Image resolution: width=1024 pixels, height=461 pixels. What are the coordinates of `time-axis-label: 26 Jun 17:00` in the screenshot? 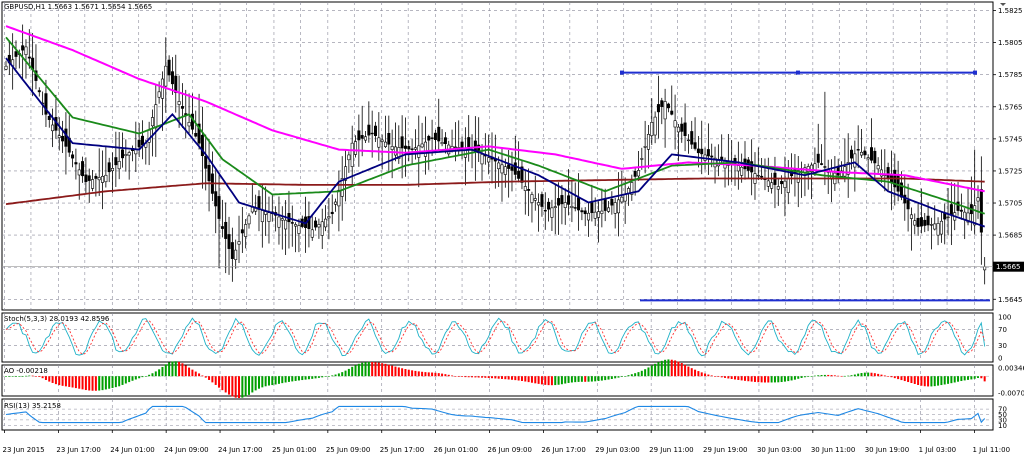 It's located at (563, 450).